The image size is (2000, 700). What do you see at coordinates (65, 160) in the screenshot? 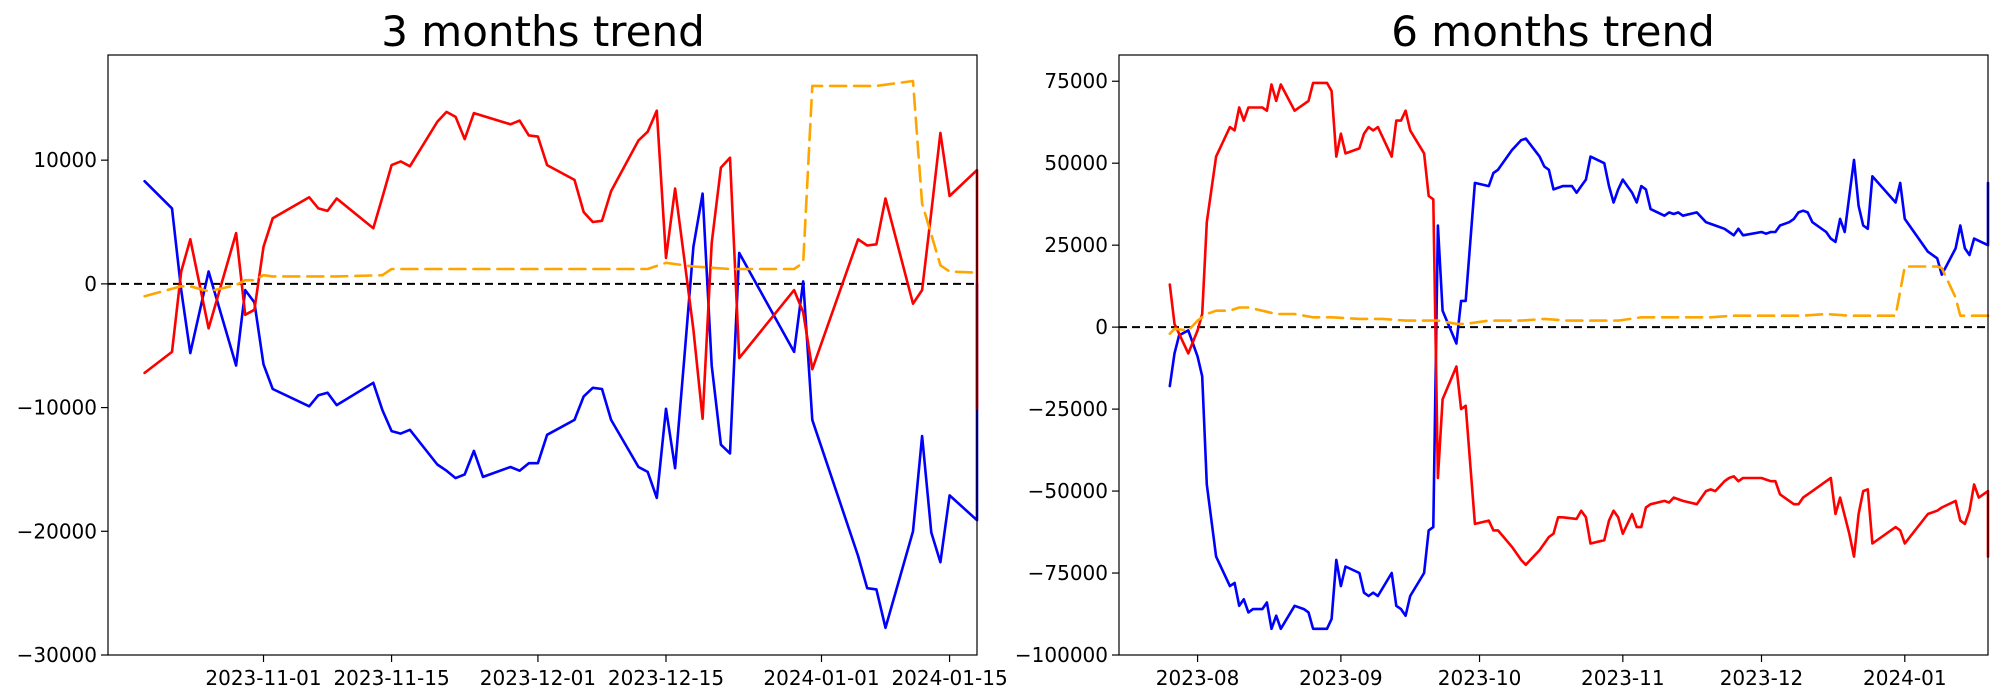
I see `y-tick-label: 10000` at bounding box center [65, 160].